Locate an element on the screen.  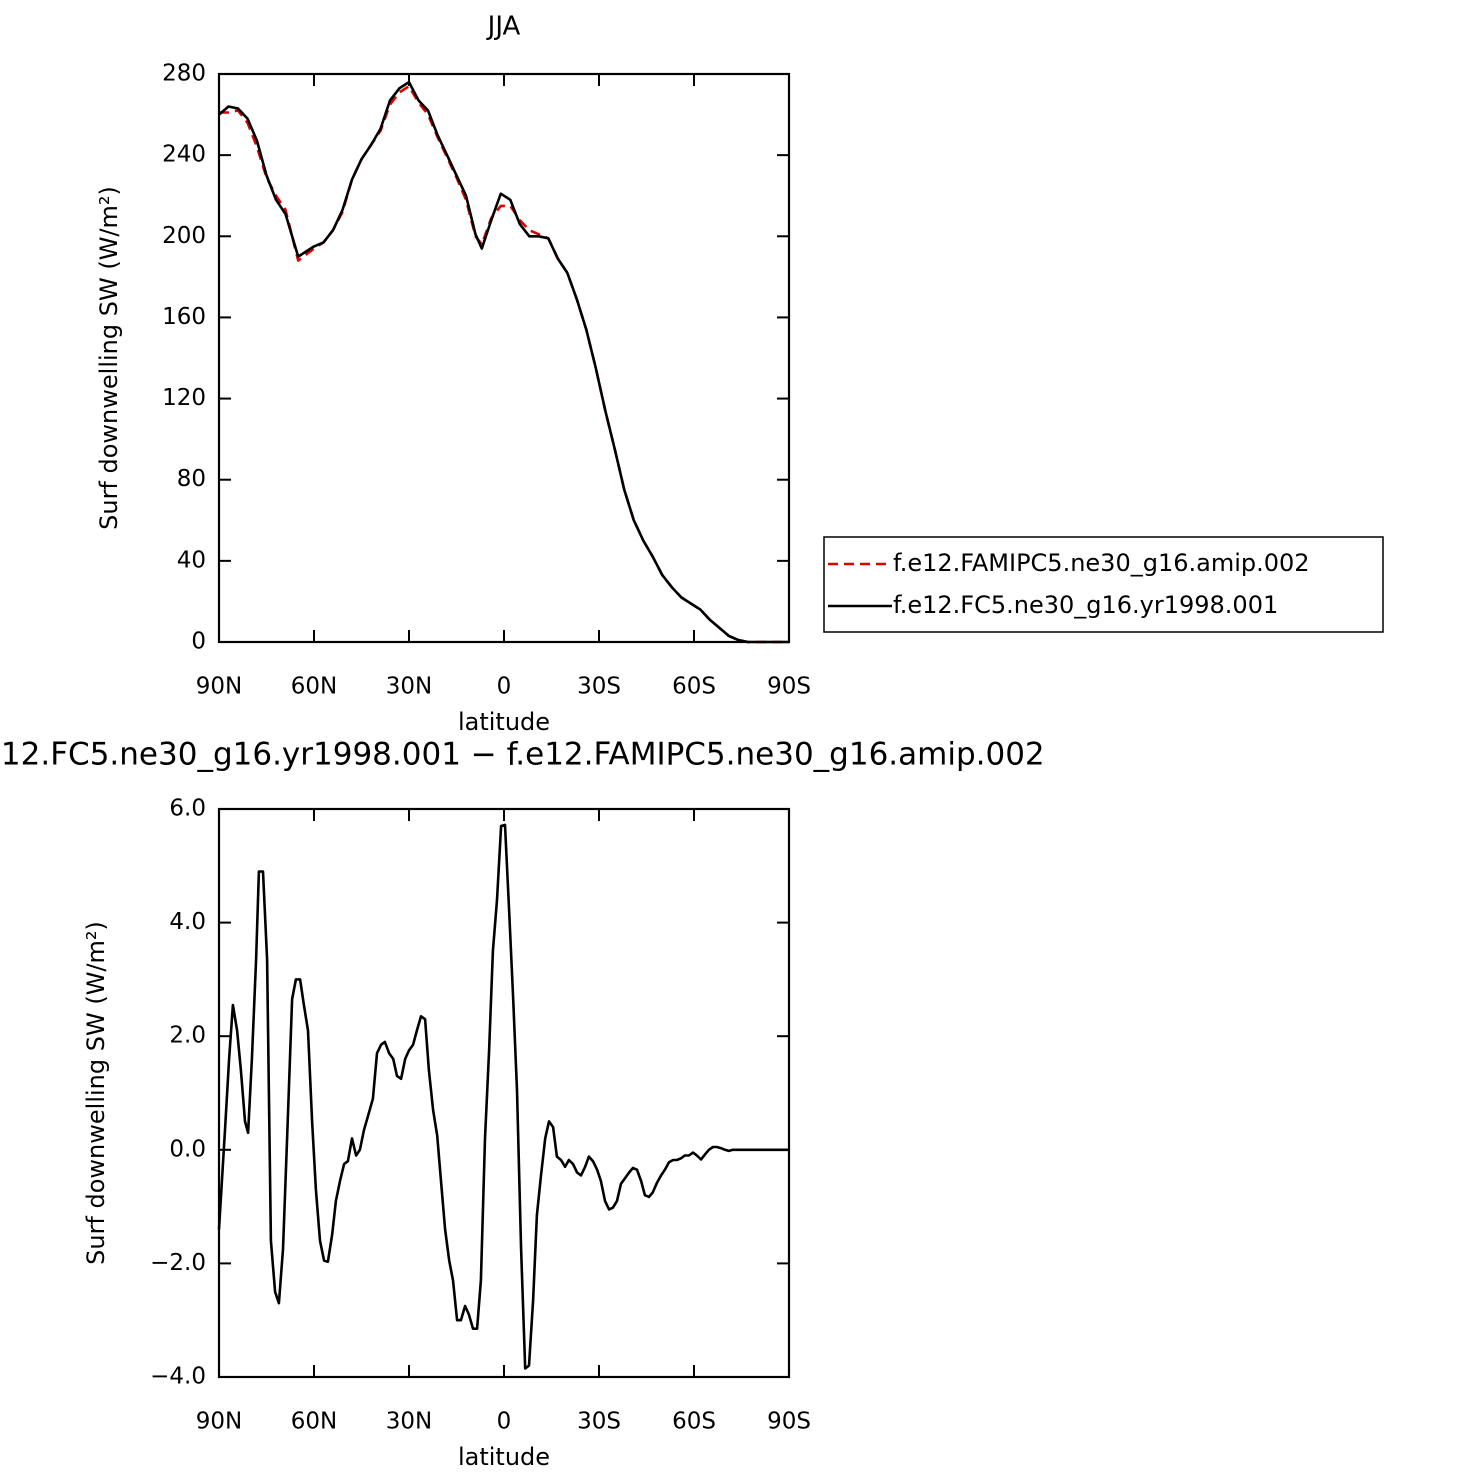
legend-box is located at coordinates (1103, 584).